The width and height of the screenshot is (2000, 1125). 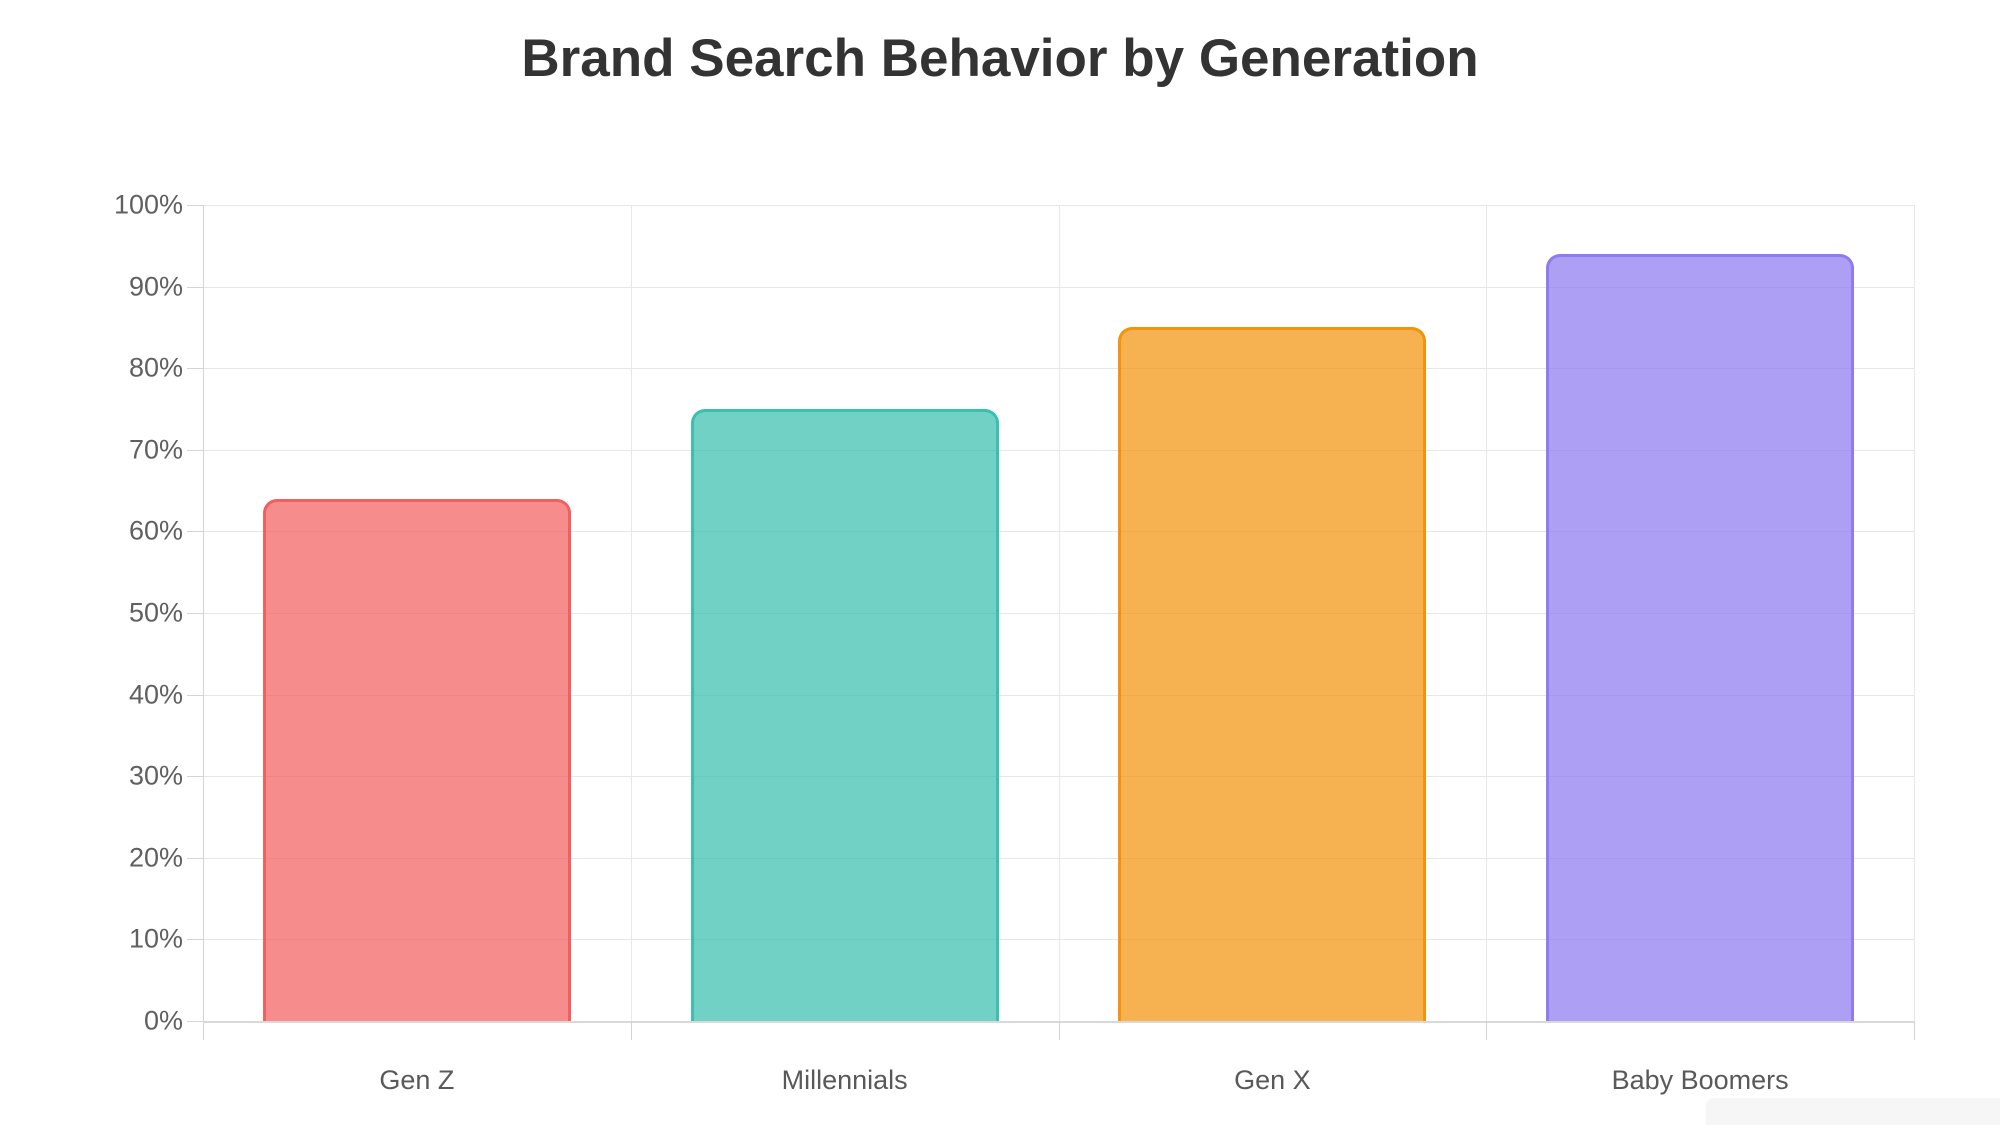 What do you see at coordinates (155, 775) in the screenshot?
I see `y-axis-label-30: 30%` at bounding box center [155, 775].